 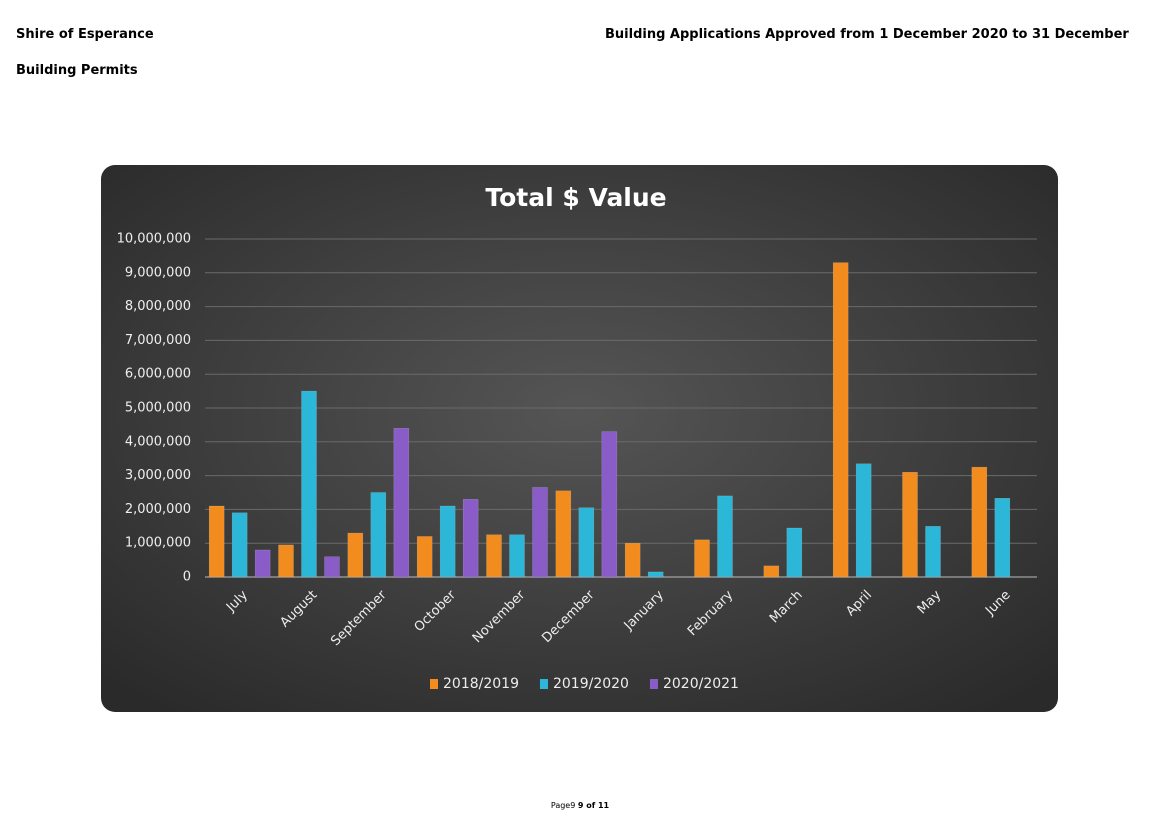 I want to click on y-tick-label: 7,000,000, so click(x=158, y=340).